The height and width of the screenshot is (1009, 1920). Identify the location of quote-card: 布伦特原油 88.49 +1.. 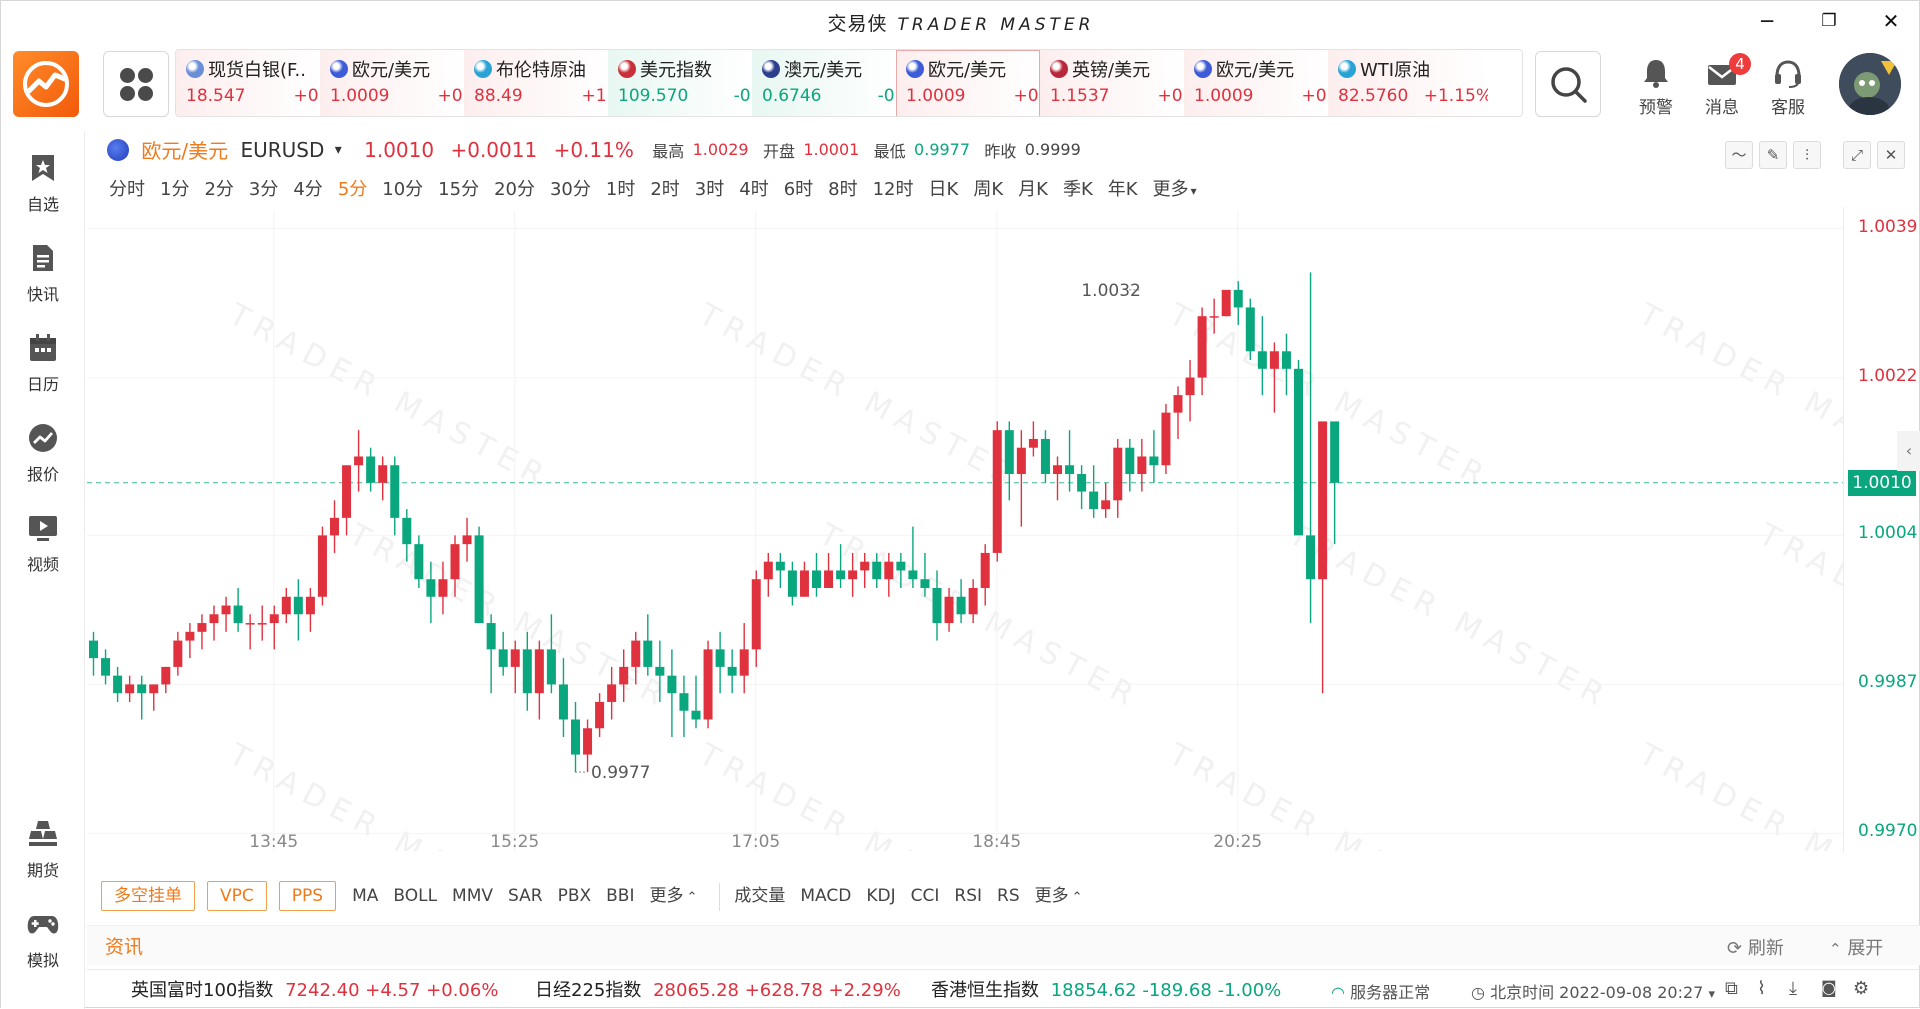
(536, 83).